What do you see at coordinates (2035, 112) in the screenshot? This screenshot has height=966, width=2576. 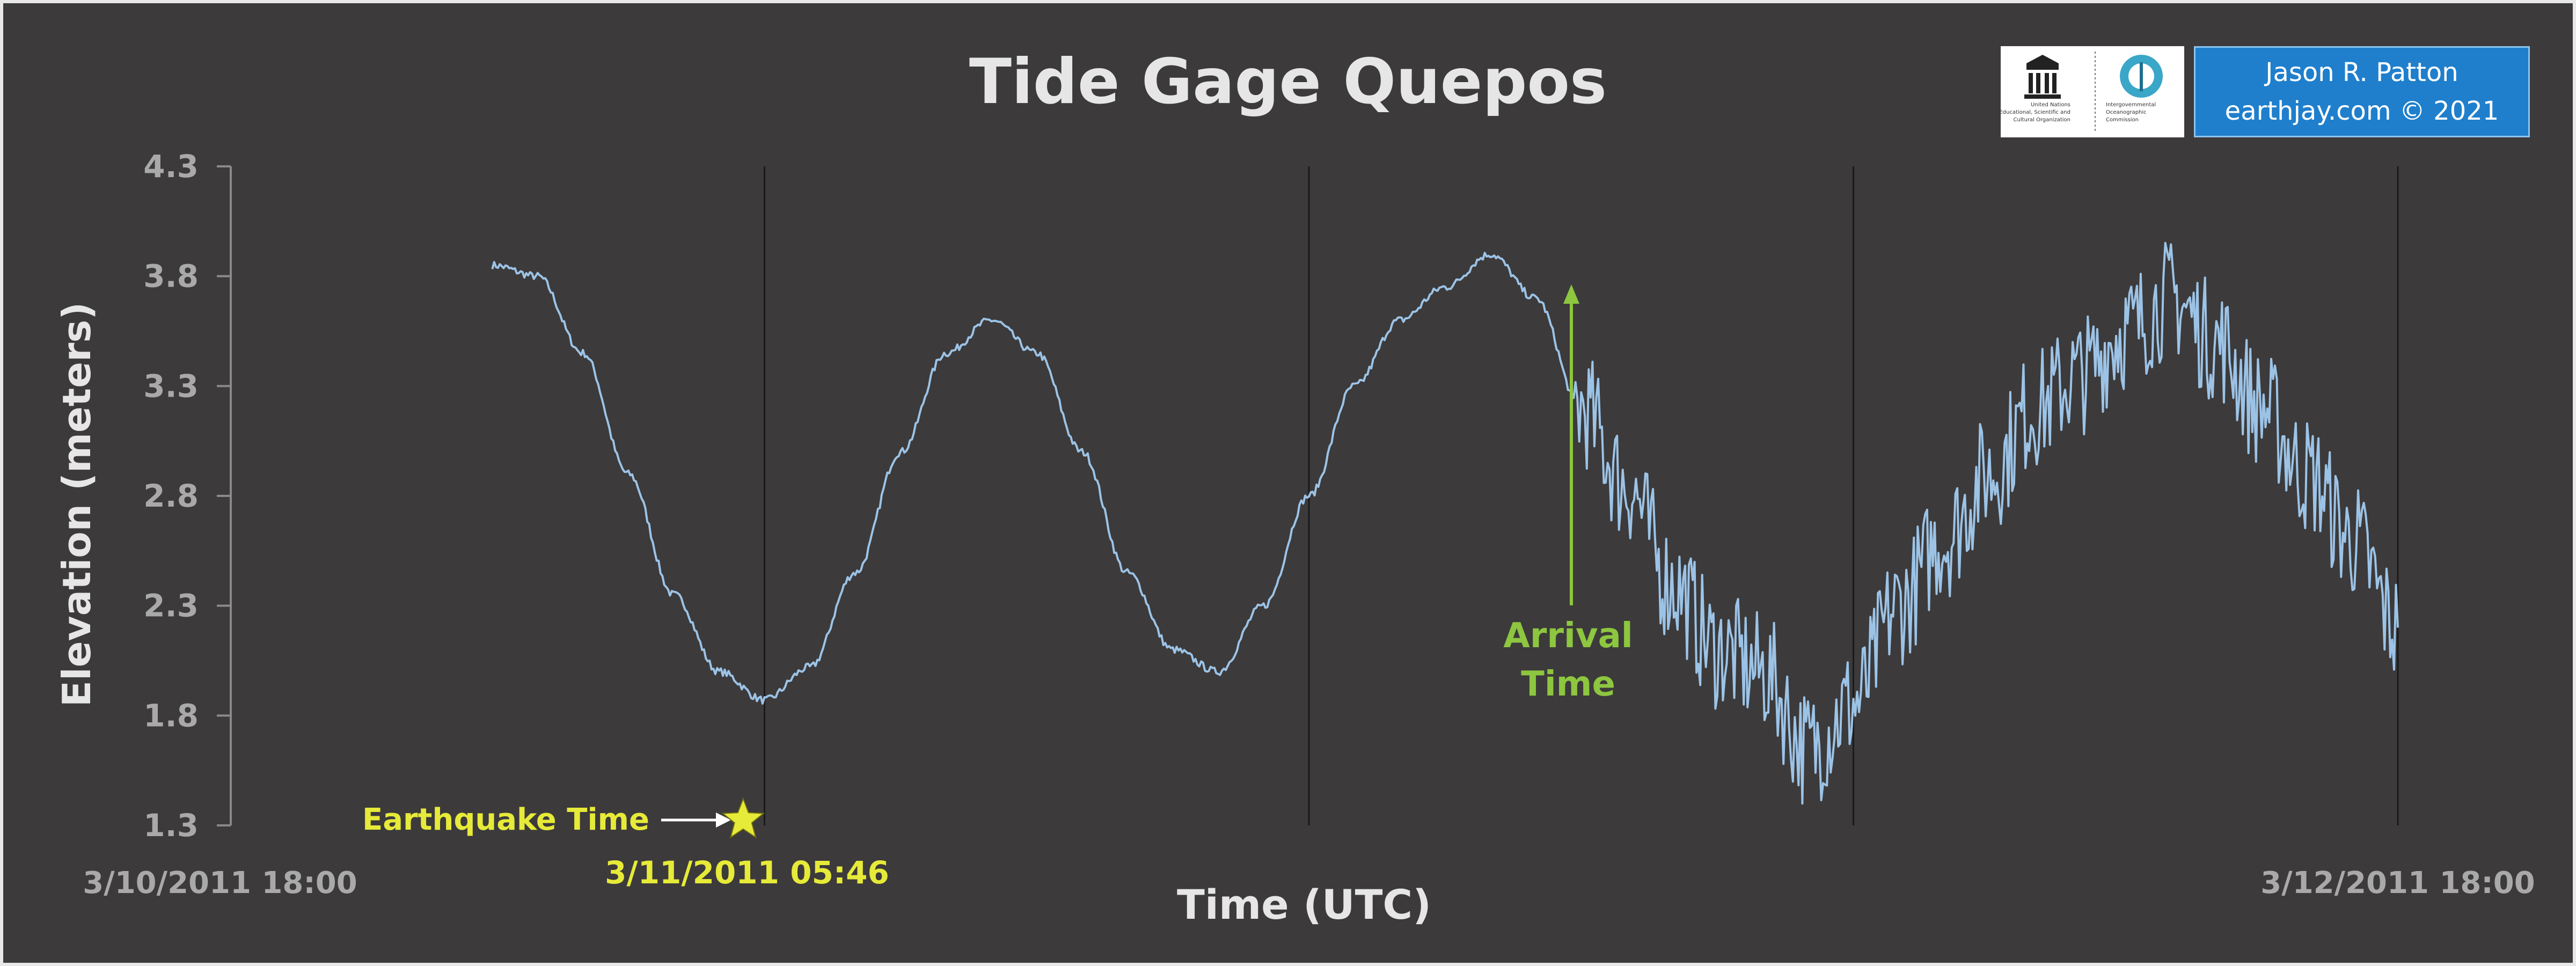 I see `unesco-text-2: Educational, Scientific and` at bounding box center [2035, 112].